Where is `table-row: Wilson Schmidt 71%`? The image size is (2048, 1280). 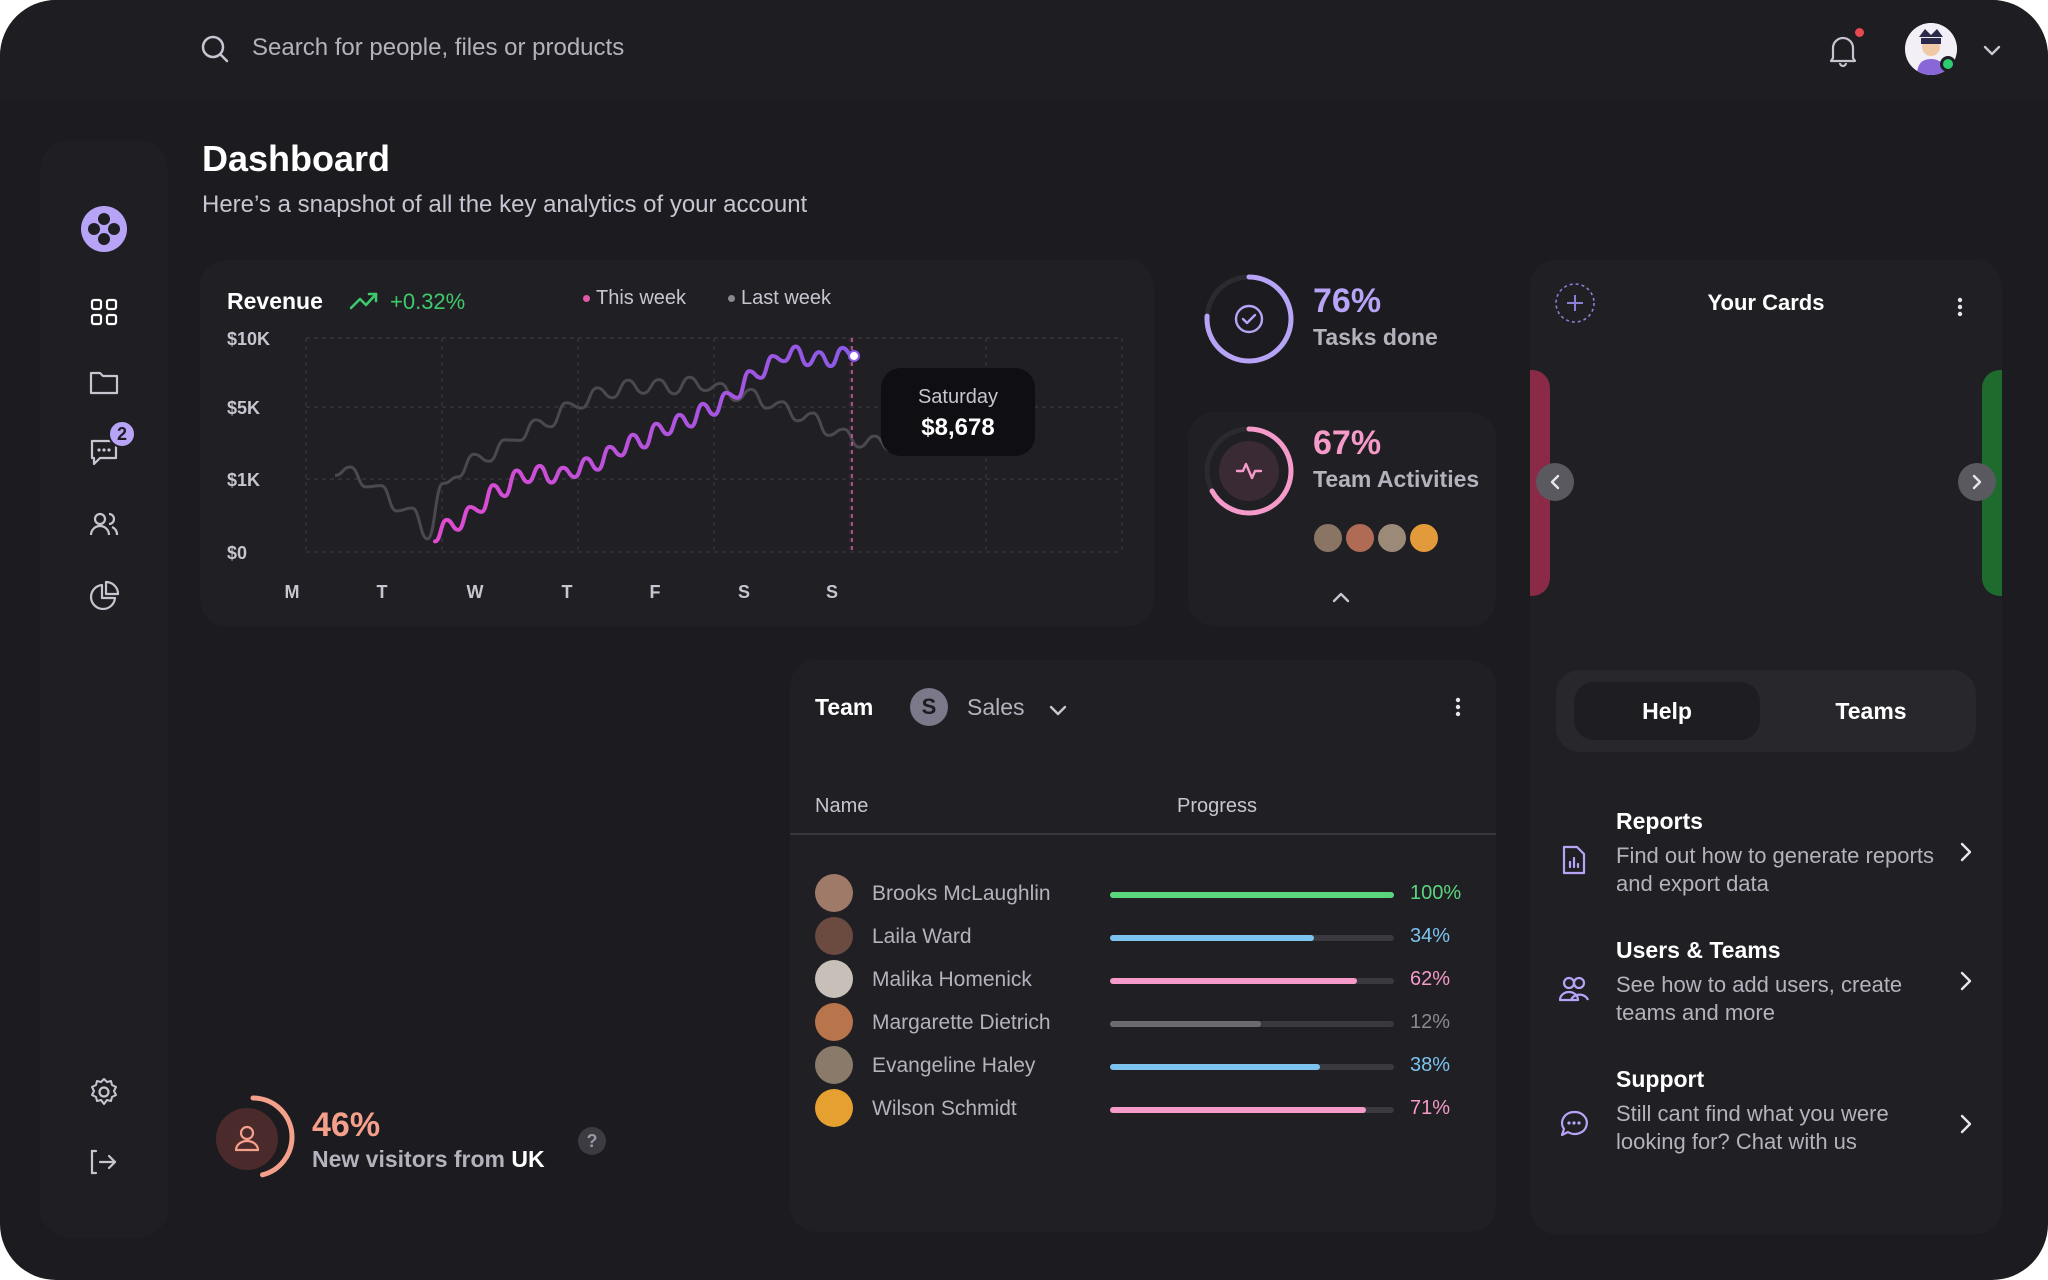 table-row: Wilson Schmidt 71% is located at coordinates (1143, 1109).